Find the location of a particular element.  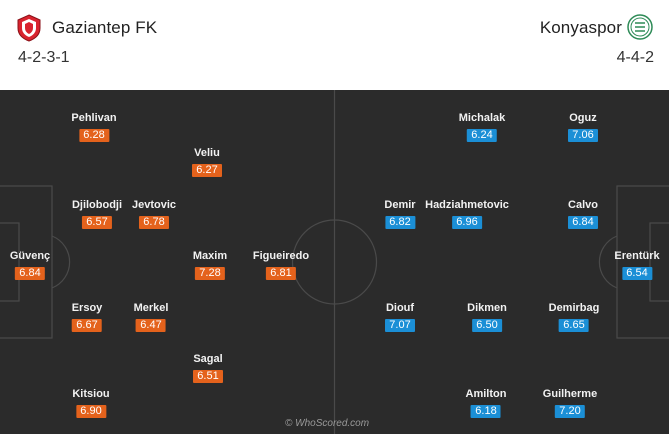

player-kitsiou: Kitsiou 6.90 is located at coordinates (91, 403).